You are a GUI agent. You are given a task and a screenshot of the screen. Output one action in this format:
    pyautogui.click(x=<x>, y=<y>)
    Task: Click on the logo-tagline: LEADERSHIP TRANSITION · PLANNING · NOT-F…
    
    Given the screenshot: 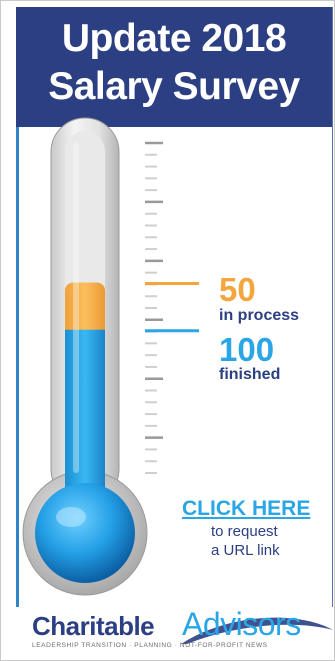 What is the action you would take?
    pyautogui.click(x=150, y=645)
    